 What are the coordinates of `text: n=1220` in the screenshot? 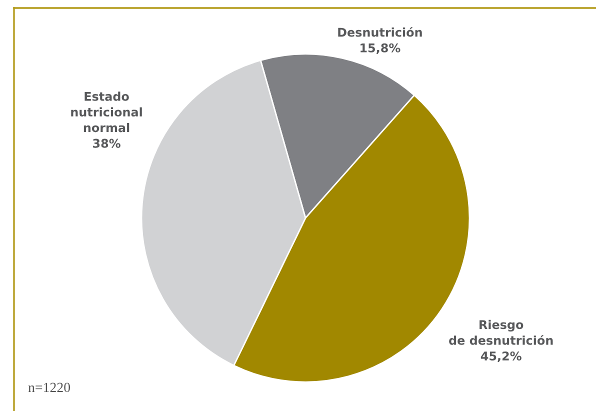 It's located at (49, 387).